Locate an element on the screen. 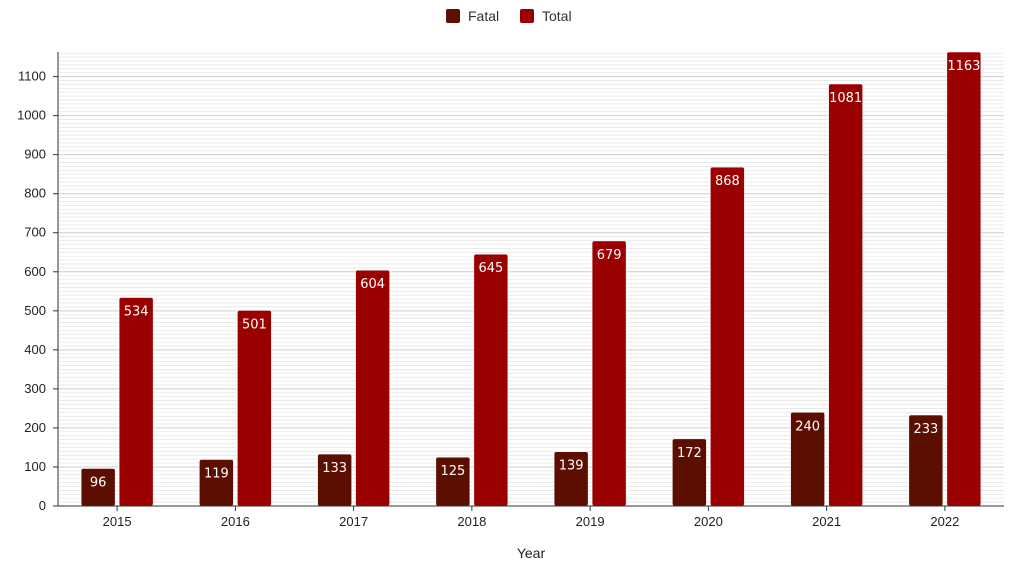 Image resolution: width=1024 pixels, height=576 pixels. legend-swatch-total is located at coordinates (527, 16).